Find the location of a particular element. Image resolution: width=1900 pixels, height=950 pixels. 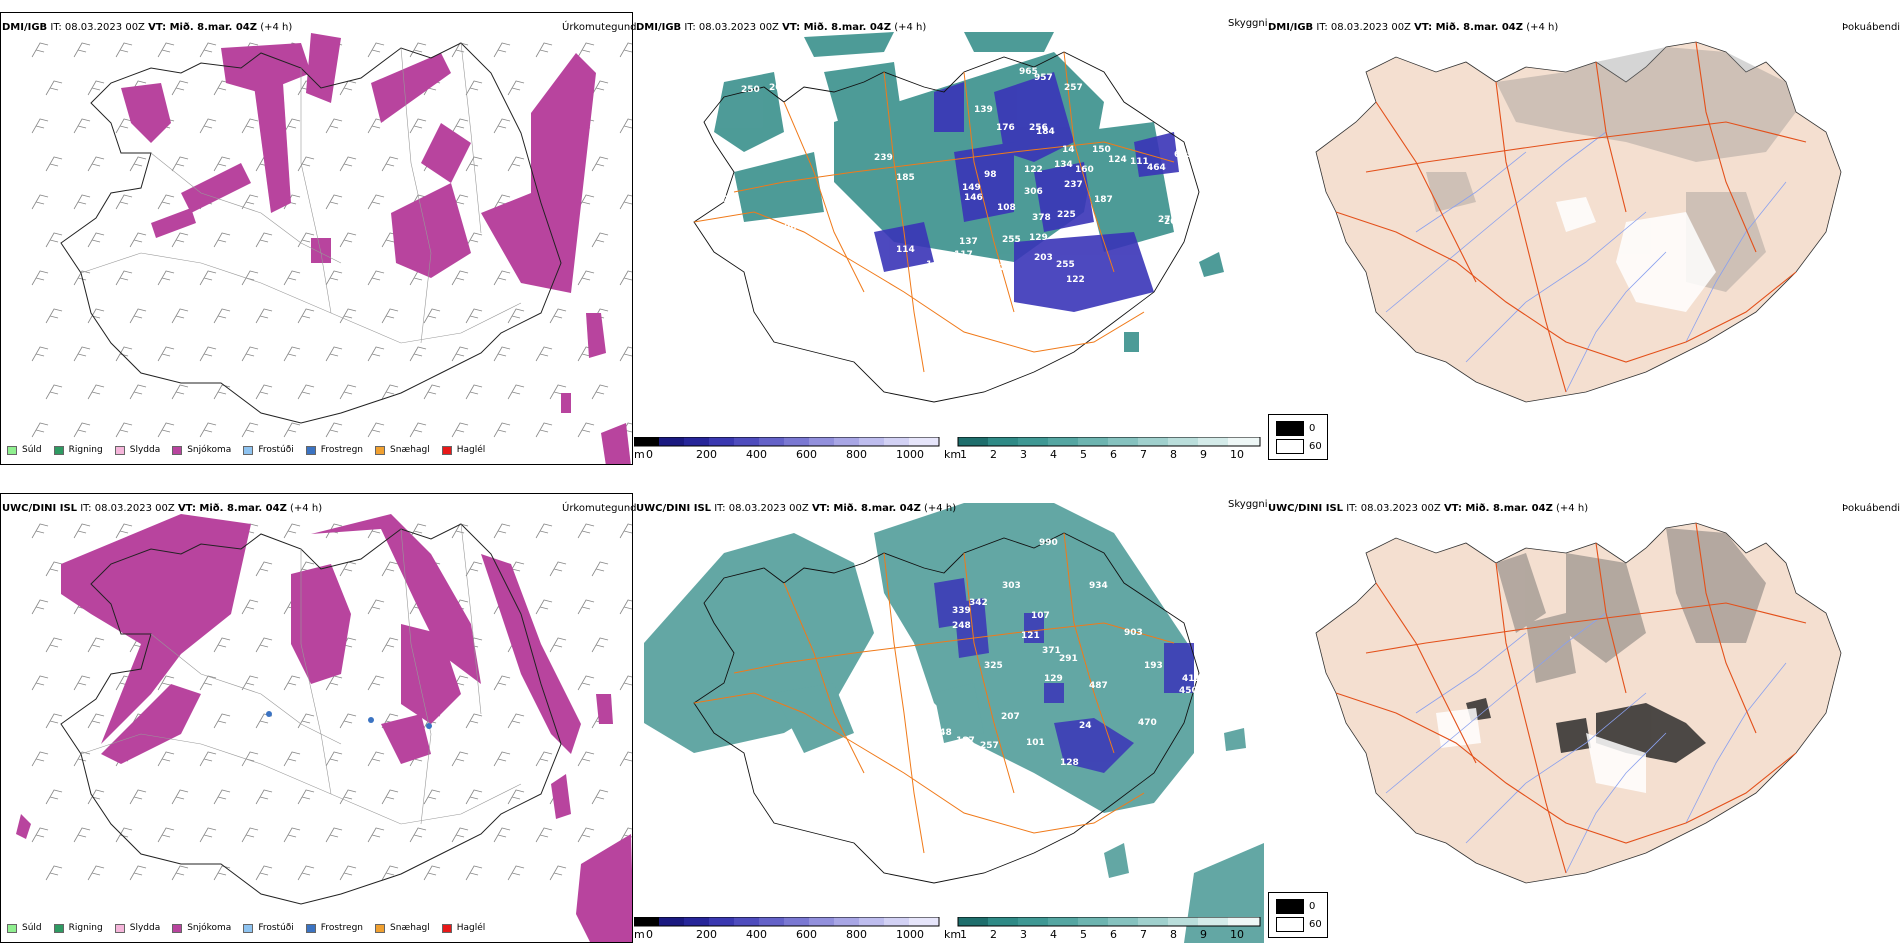

snow-areas is located at coordinates (324, 728).